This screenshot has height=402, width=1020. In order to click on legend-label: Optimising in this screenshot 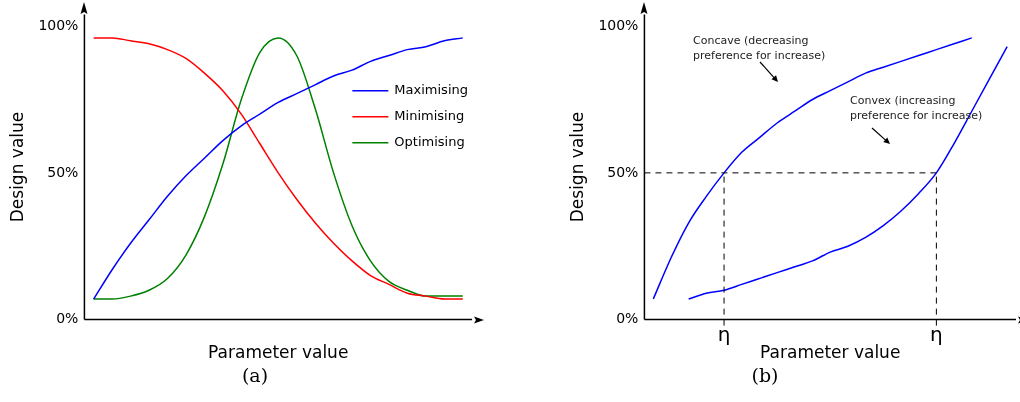, I will do `click(429, 142)`.